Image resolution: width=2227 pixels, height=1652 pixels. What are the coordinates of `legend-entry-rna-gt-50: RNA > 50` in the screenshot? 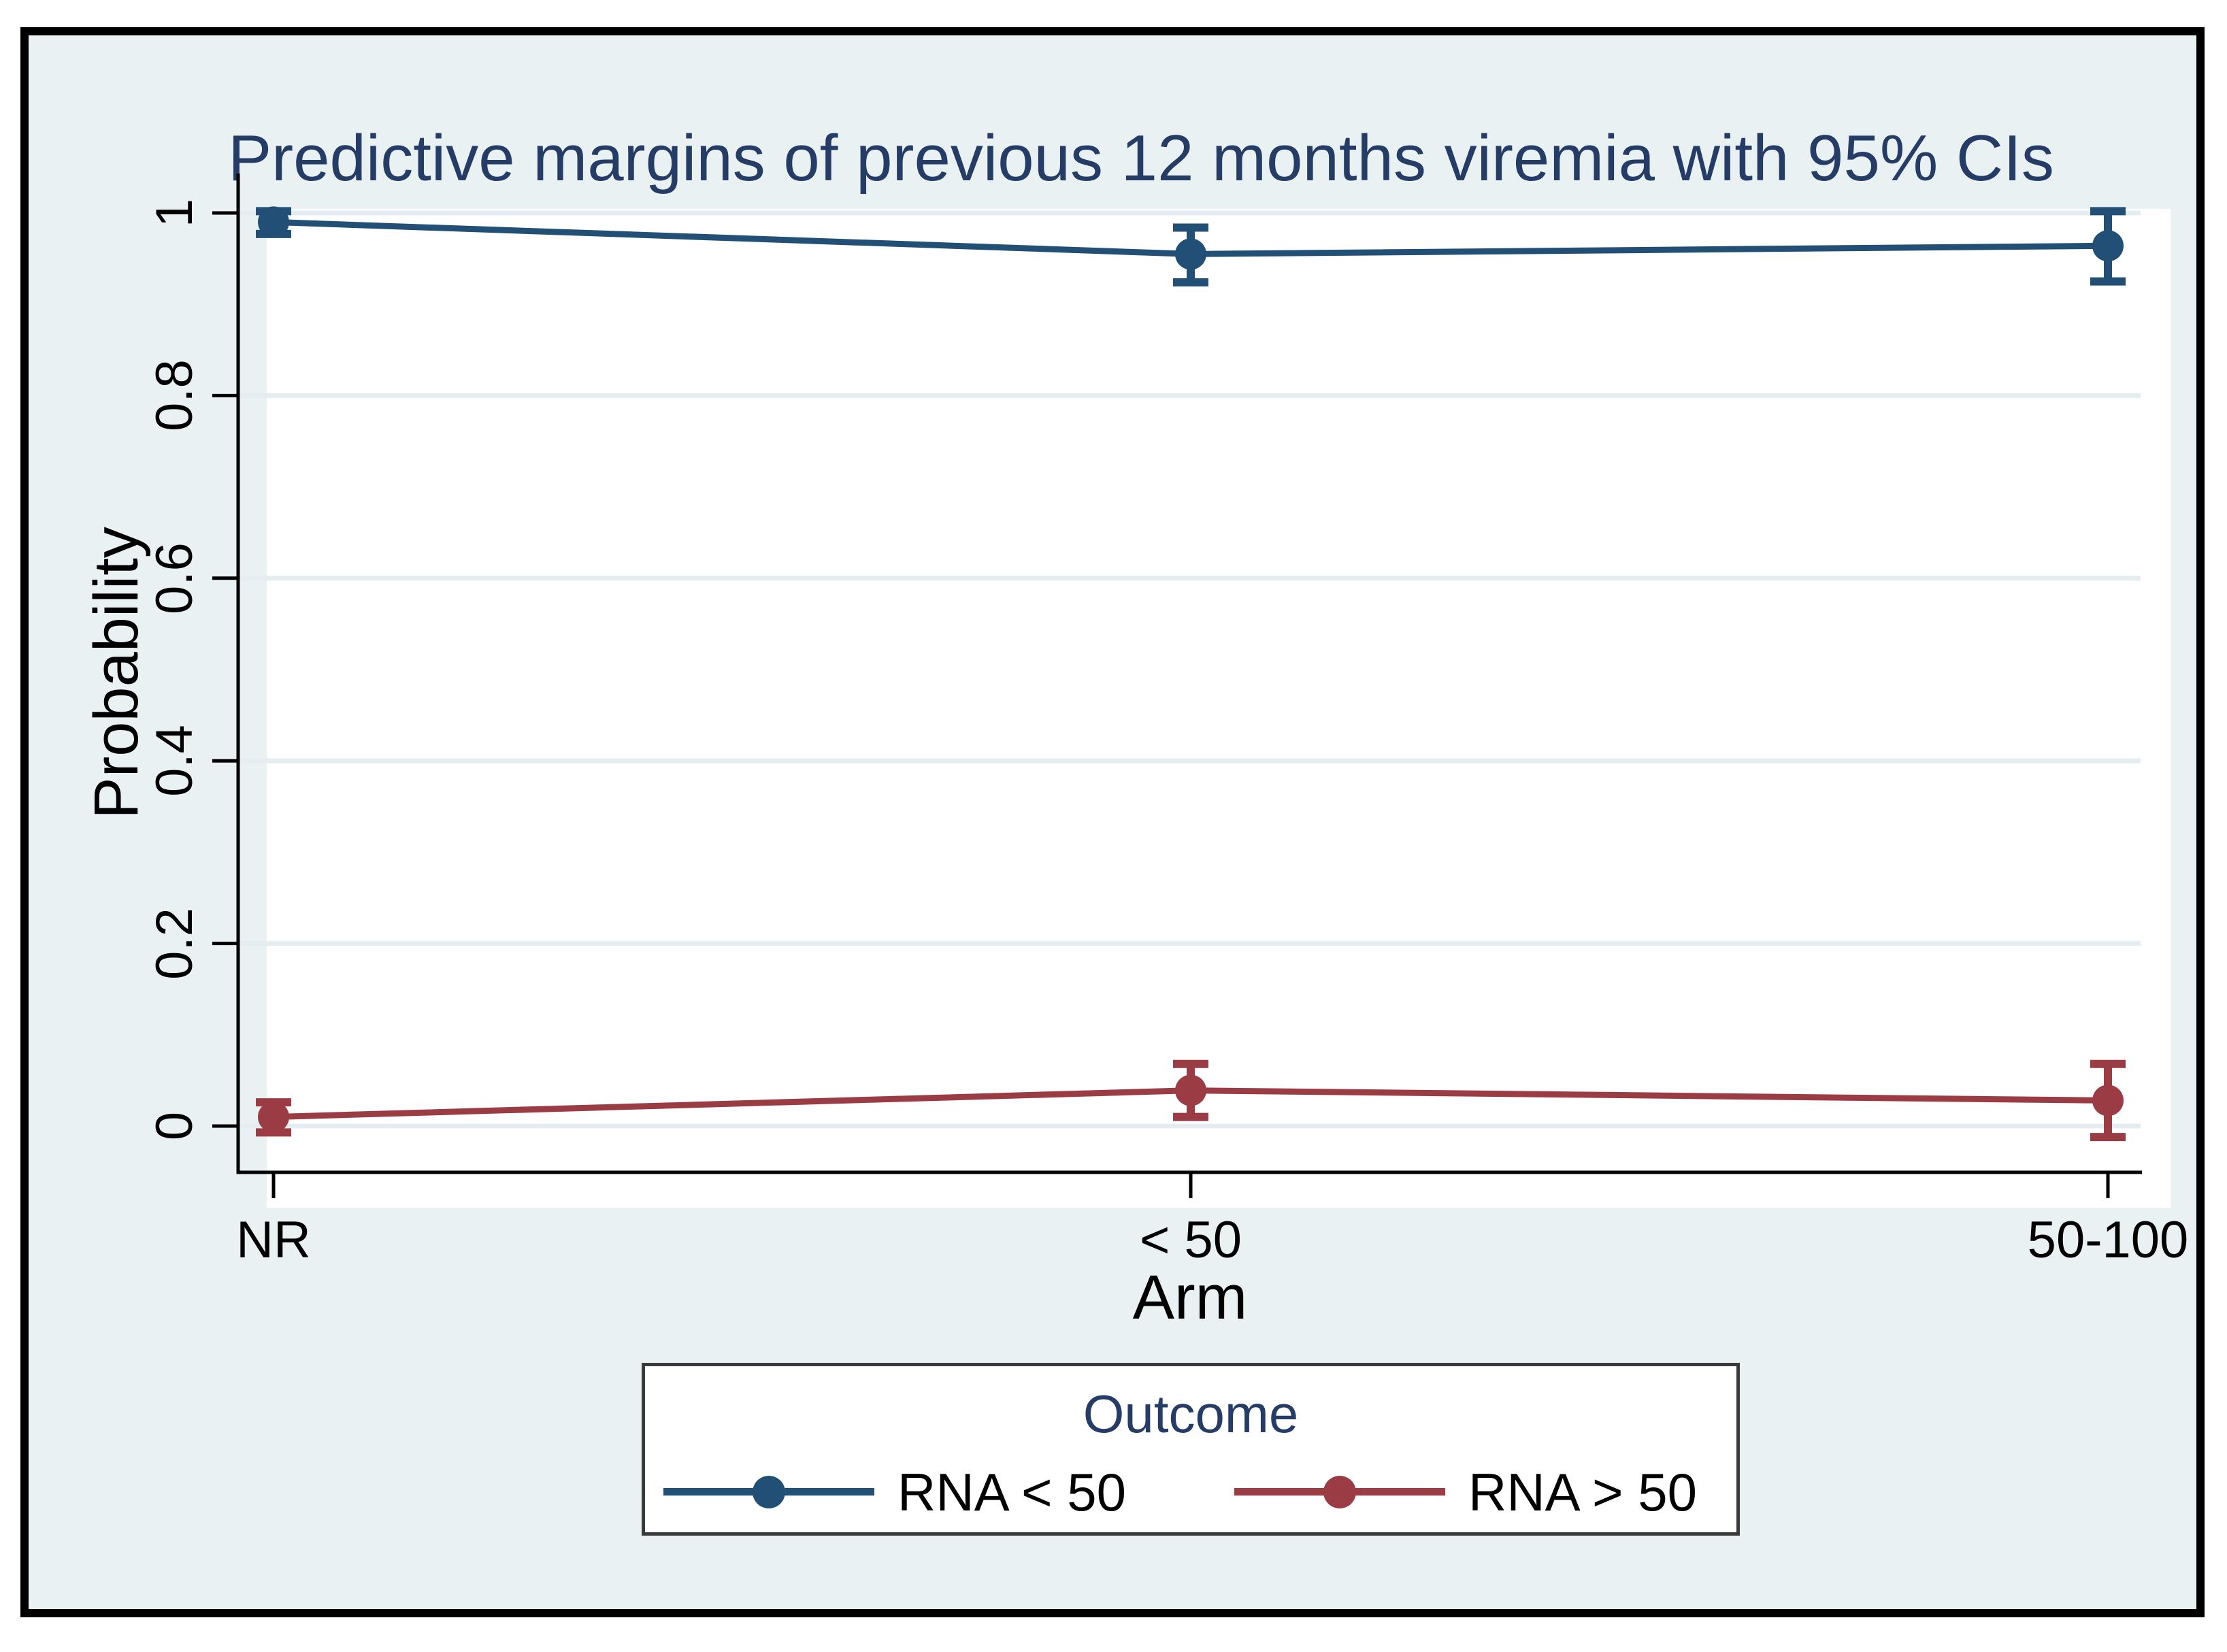 It's located at (1466, 1492).